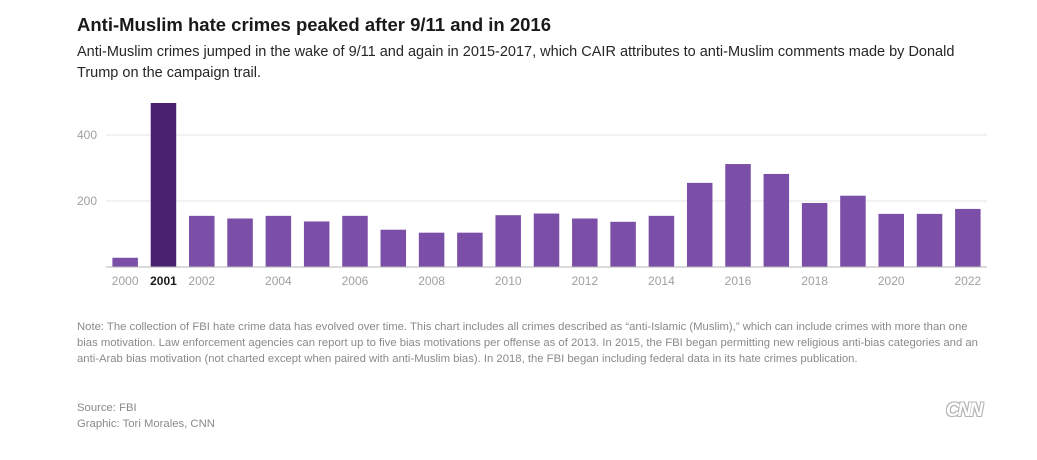 The height and width of the screenshot is (460, 1037). I want to click on x-tick-label-2016: 2016, so click(738, 281).